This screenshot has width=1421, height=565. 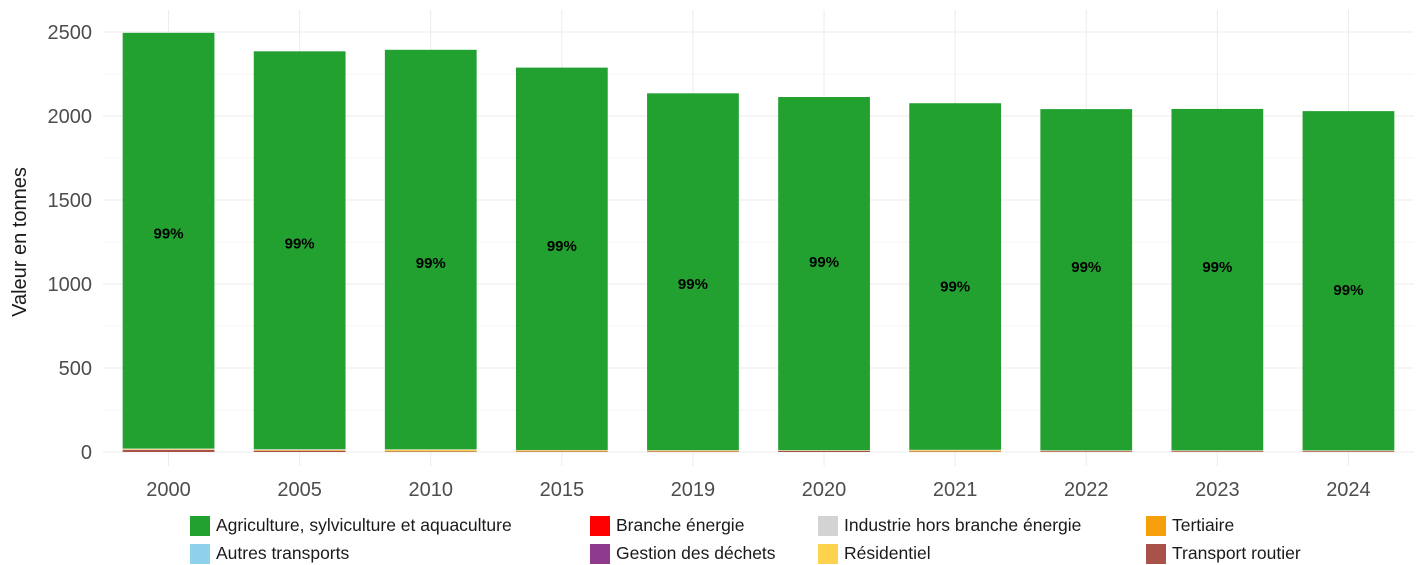 I want to click on legend-item: Tertiaire, so click(x=1190, y=525).